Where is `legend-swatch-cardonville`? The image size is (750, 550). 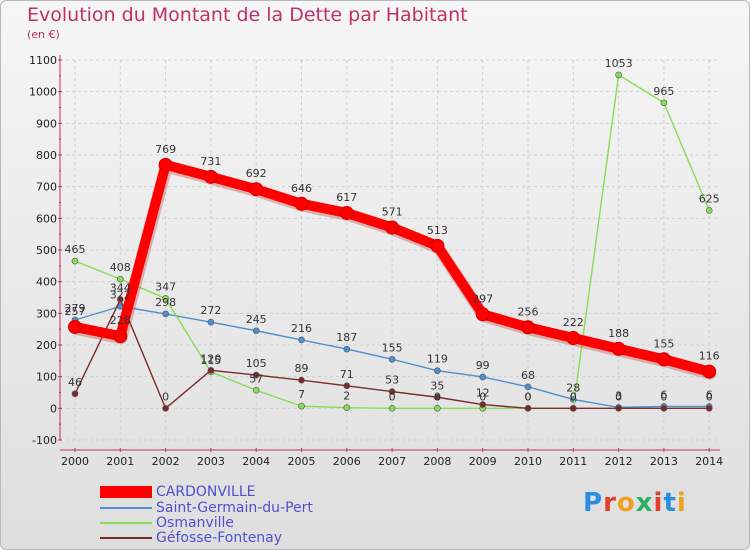 legend-swatch-cardonville is located at coordinates (126, 492).